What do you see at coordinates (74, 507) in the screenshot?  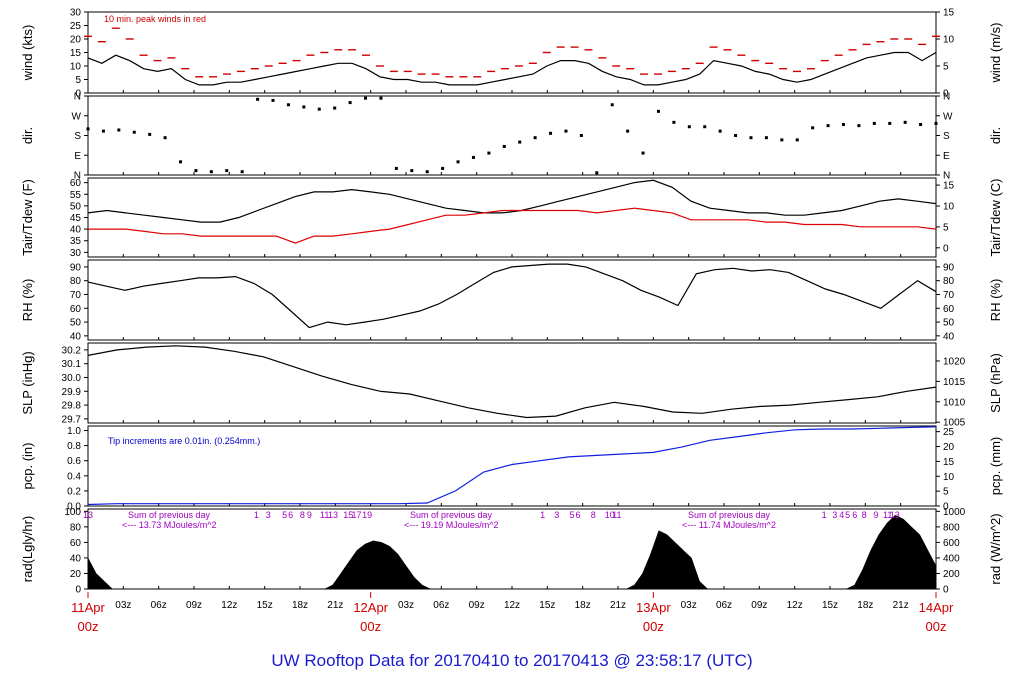 I see `pcp-left-tick-label: 0.0` at bounding box center [74, 507].